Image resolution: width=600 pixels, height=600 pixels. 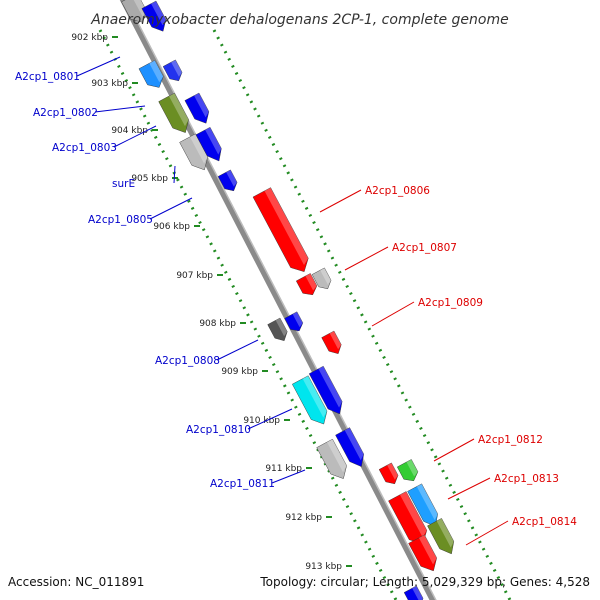 I want to click on gene-label-minus: A2cp1_0806, so click(x=397, y=191).